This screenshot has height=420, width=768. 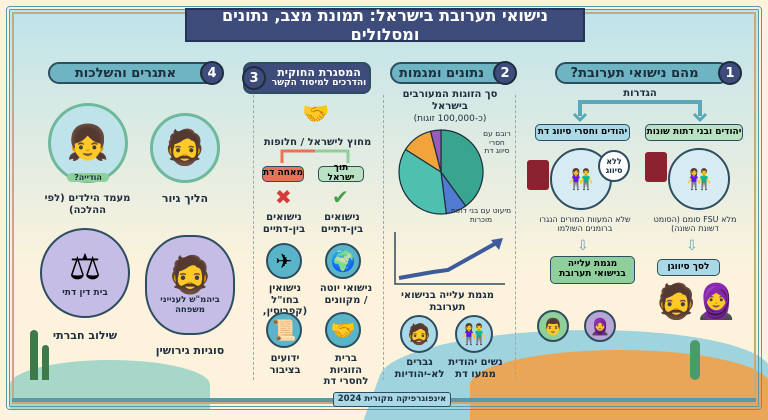 I want to click on jewish-tag: הודייה?, so click(x=88, y=178).